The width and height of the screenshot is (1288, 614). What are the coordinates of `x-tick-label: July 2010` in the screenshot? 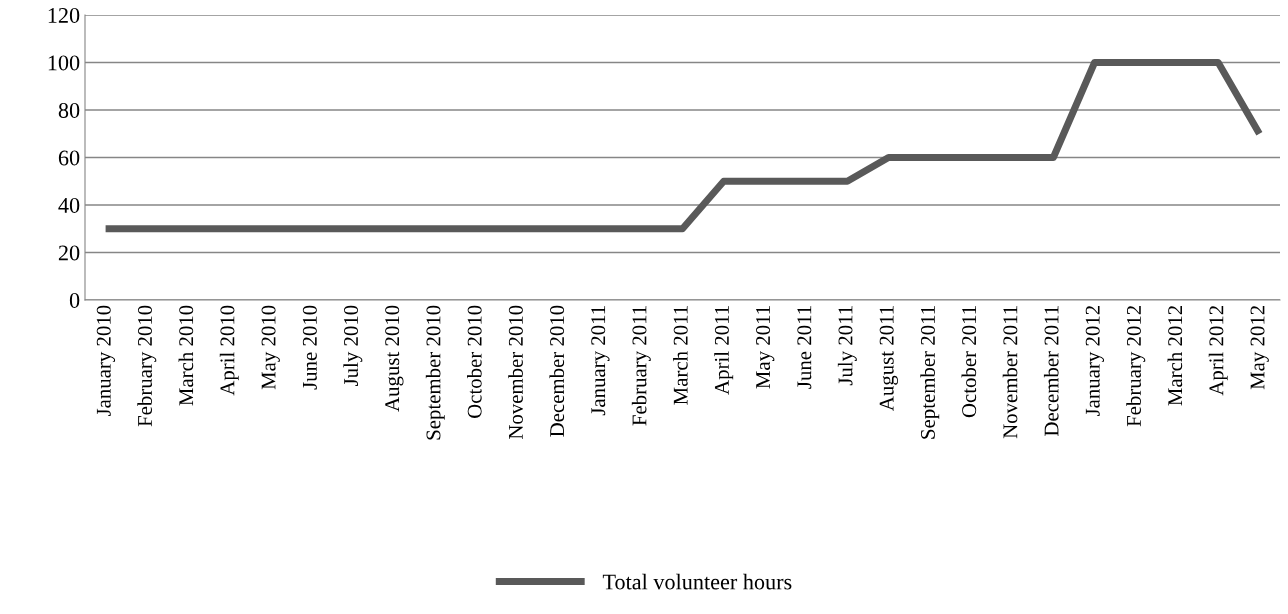 It's located at (353, 346).